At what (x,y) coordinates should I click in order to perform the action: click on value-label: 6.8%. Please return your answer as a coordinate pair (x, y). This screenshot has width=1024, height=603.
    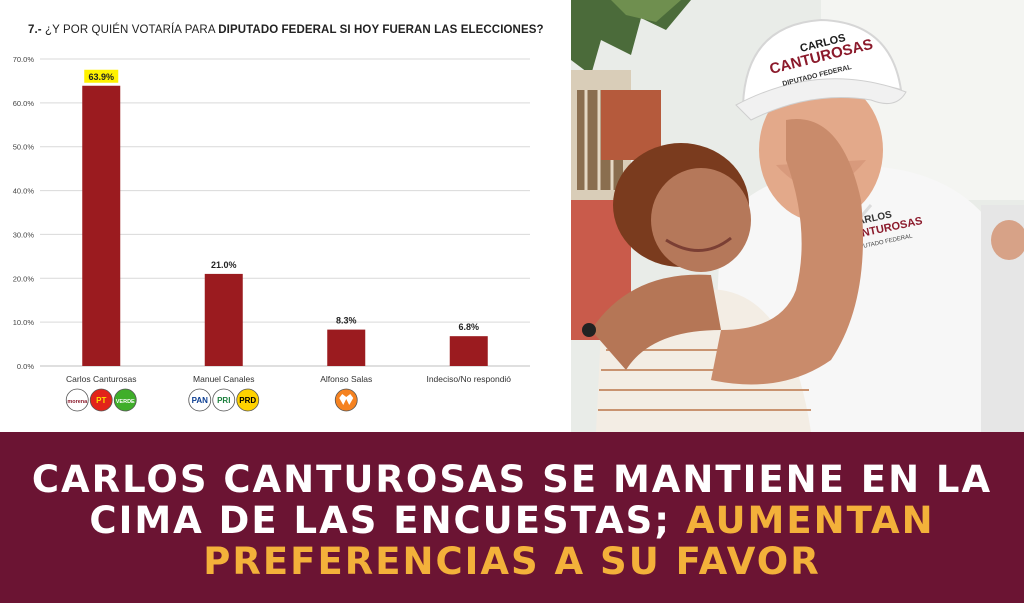
    Looking at the image, I should click on (468, 327).